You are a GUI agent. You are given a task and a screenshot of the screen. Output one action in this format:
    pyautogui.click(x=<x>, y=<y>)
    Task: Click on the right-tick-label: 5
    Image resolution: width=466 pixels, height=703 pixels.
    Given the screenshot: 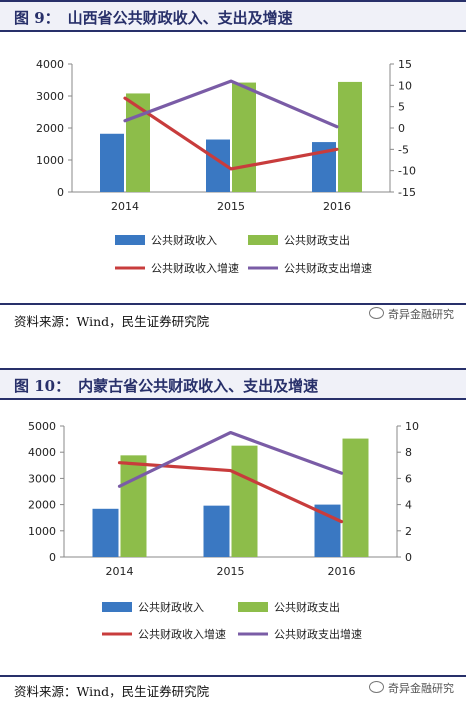 What is the action you would take?
    pyautogui.click(x=401, y=107)
    